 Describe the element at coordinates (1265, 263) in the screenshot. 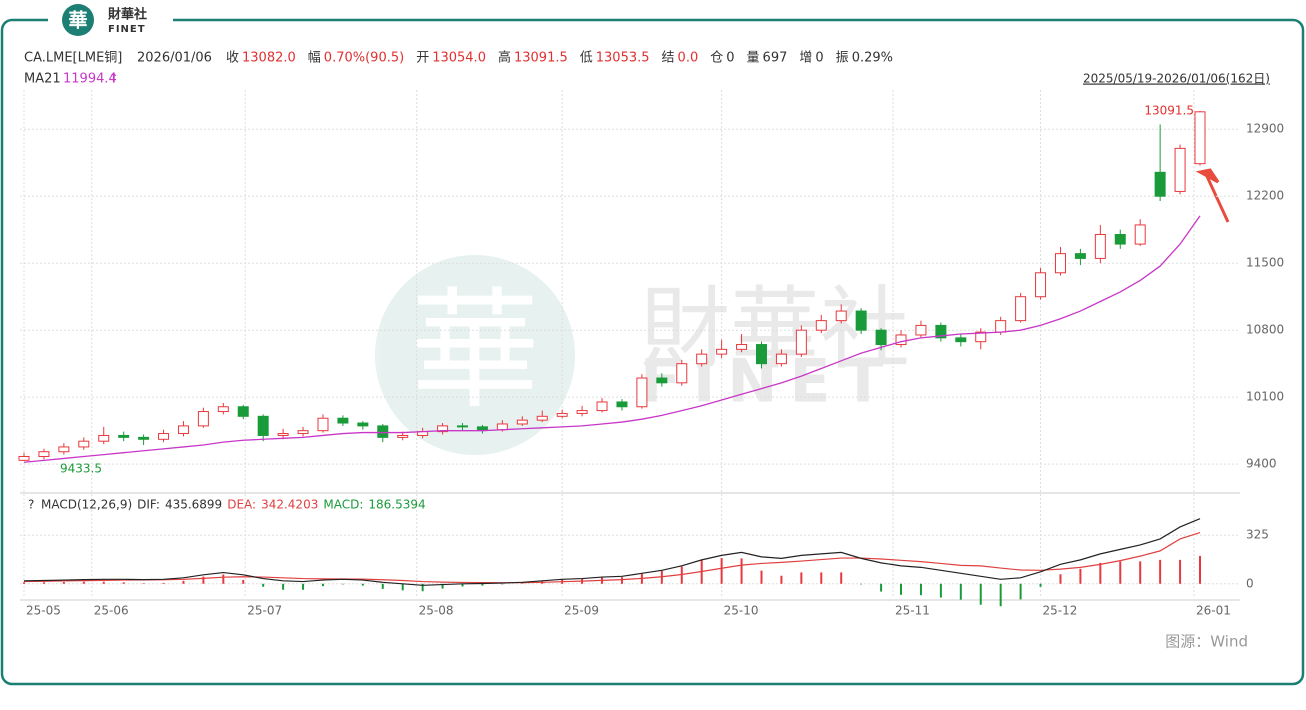

I see `y-tick-label: 11500` at that location.